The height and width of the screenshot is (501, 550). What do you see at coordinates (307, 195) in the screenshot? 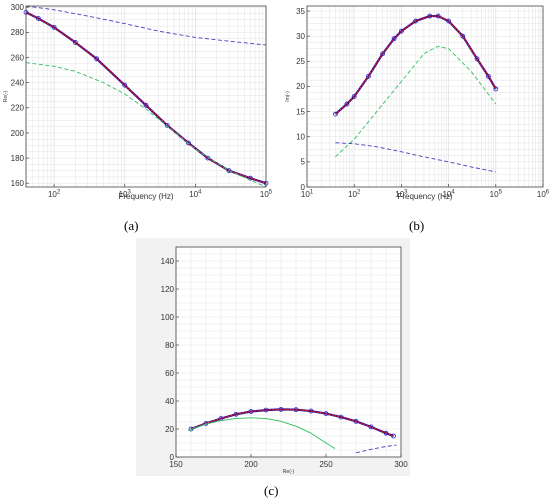
I see `x-tick-label: 101` at bounding box center [307, 195].